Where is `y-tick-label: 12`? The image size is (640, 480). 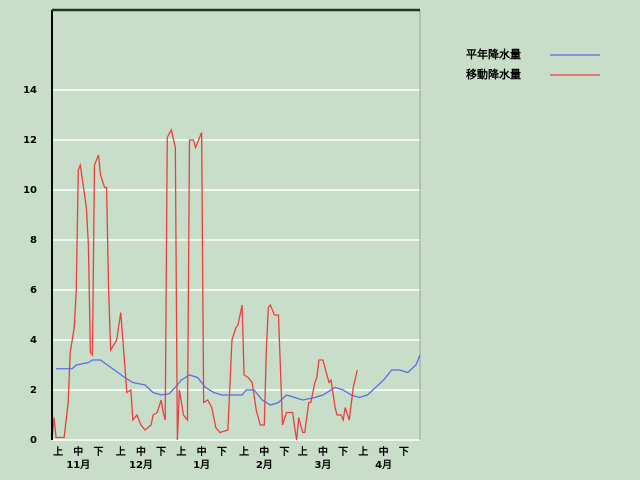 y-tick-label: 12 is located at coordinates (30, 140).